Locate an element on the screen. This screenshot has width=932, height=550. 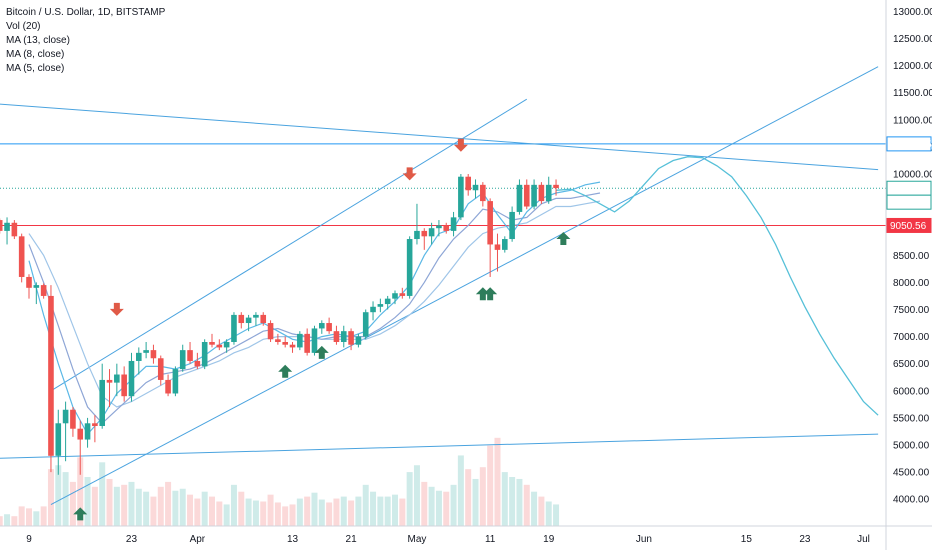
price-tag-bg is located at coordinates (909, 144).